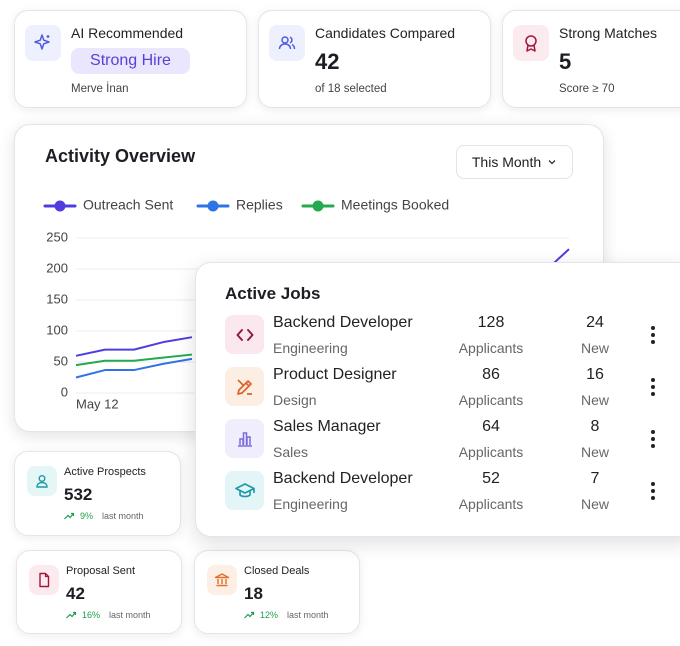 The width and height of the screenshot is (680, 646). Describe the element at coordinates (351, 89) in the screenshot. I see `card-subtitle: of 18 selected` at that location.